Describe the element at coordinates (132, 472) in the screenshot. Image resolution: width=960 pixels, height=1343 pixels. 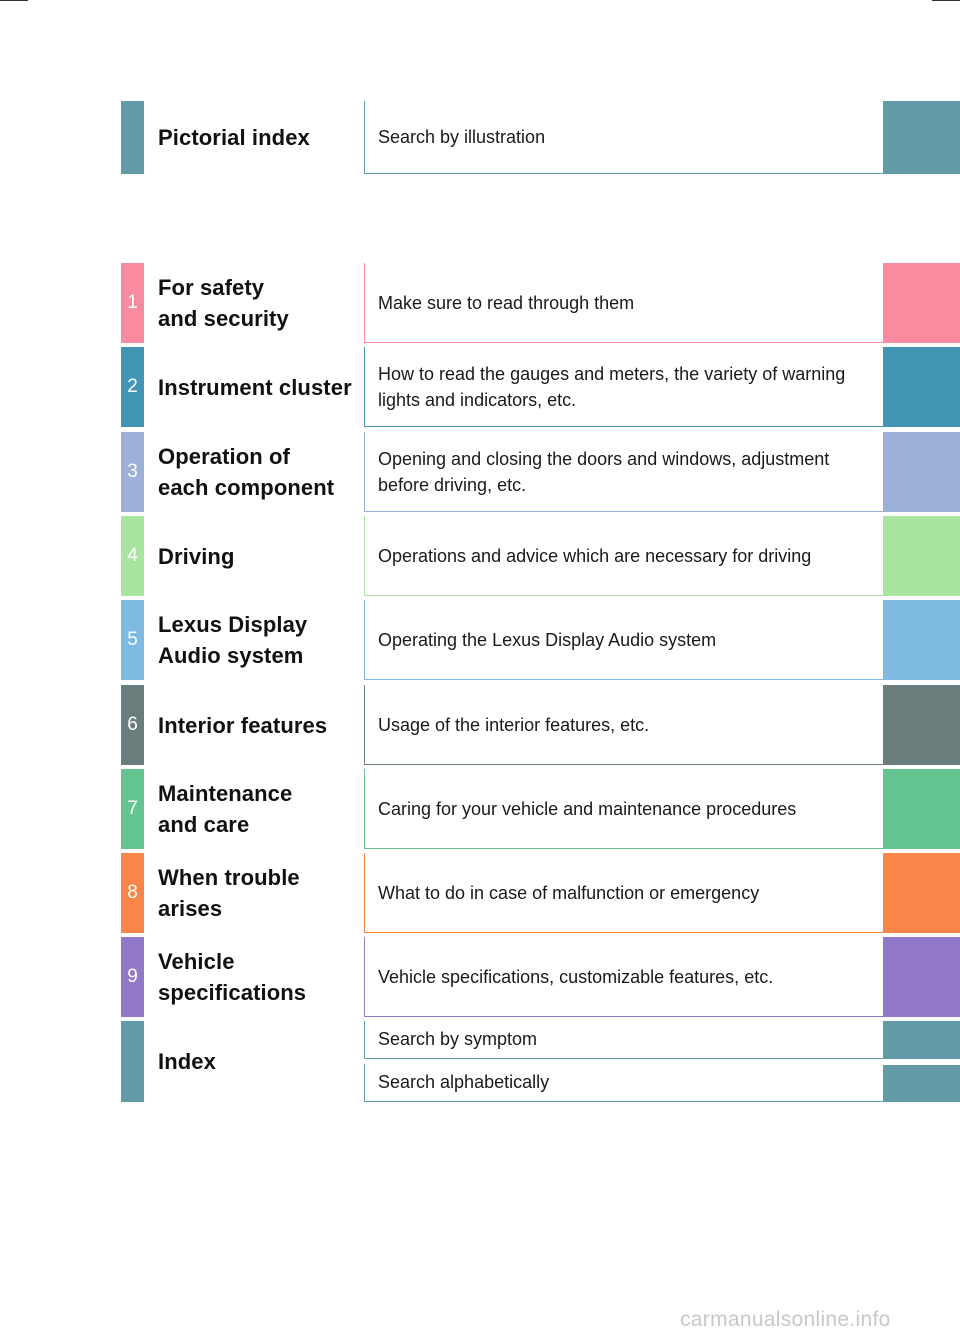
I see `chapter-number: 3` at that location.